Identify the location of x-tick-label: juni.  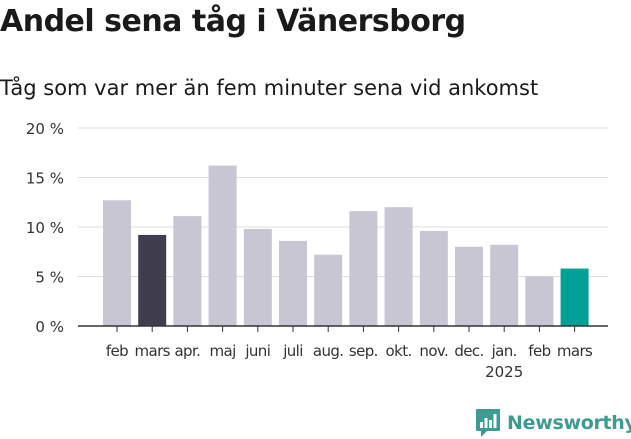
(257, 351).